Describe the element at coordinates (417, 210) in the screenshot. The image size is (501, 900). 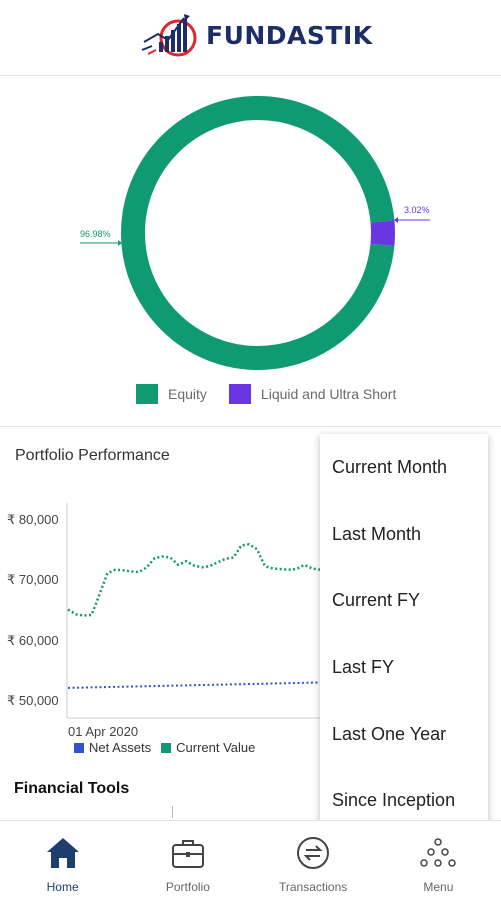
I see `liquid-percent-label: 3.02%` at that location.